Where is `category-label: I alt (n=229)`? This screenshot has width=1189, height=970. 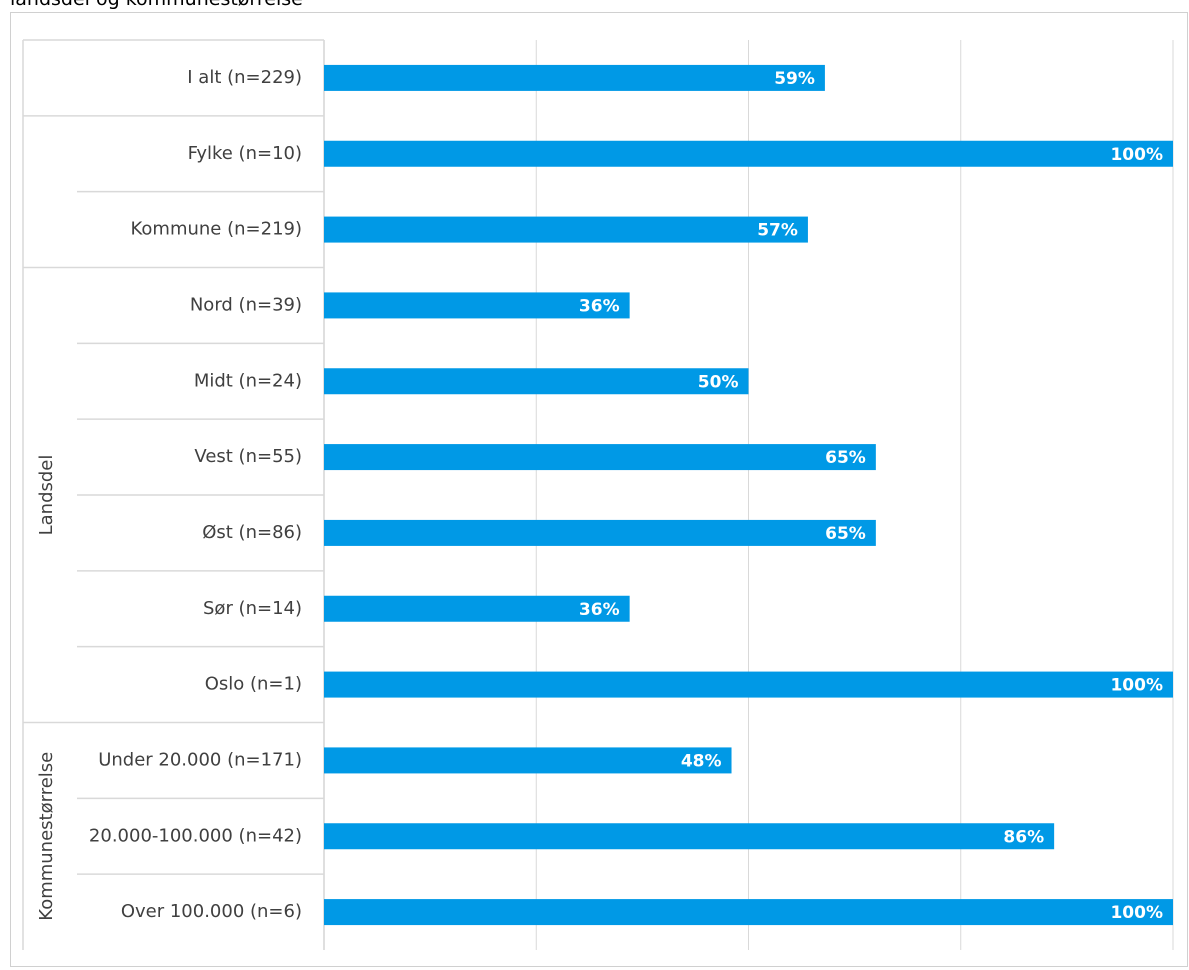
category-label: I alt (n=229) is located at coordinates (244, 77).